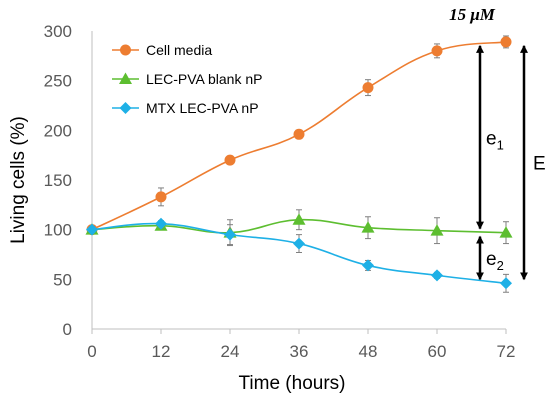 The image size is (550, 402). I want to click on legend-item-3: MTX LEC-PVA nP, so click(185, 108).